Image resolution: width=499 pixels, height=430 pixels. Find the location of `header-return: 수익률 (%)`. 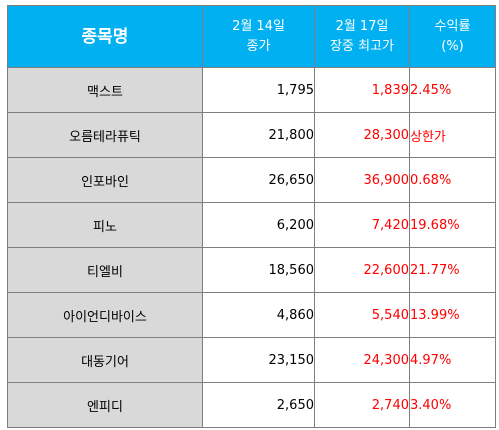

header-return: 수익률 (%) is located at coordinates (452, 36).